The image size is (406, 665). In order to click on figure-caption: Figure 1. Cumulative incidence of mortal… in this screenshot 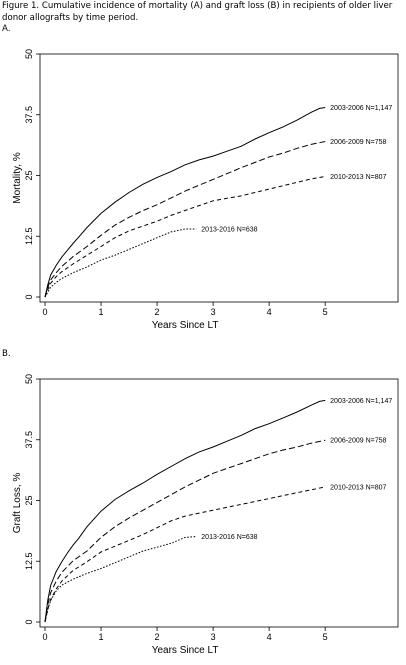, I will do `click(197, 12)`.